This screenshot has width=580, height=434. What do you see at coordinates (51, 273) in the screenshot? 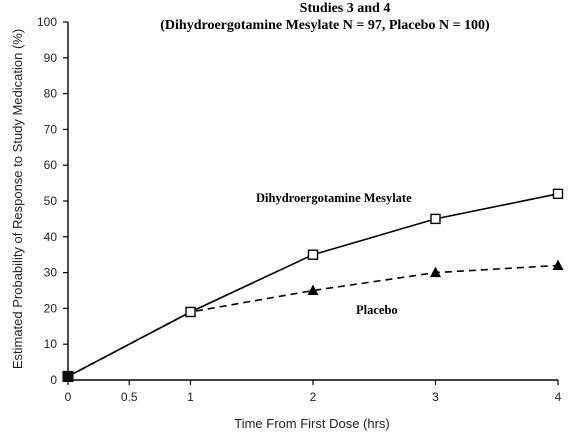
I see `y-tick-label: 30` at bounding box center [51, 273].